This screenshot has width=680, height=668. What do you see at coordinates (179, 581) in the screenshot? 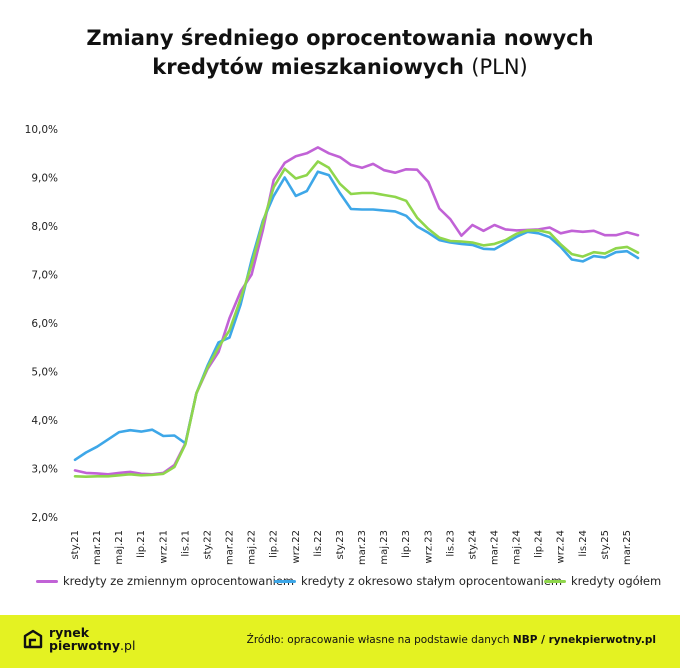
I see `legend-label-variable: kredyty ze zmiennym oprocentowaniem` at bounding box center [179, 581].